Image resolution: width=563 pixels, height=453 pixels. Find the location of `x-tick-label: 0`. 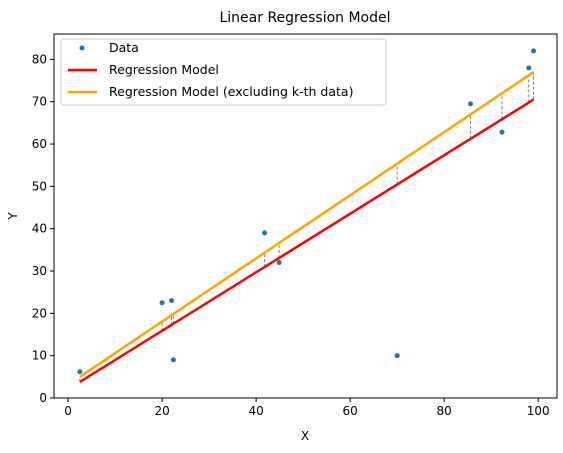

x-tick-label: 0 is located at coordinates (68, 411).